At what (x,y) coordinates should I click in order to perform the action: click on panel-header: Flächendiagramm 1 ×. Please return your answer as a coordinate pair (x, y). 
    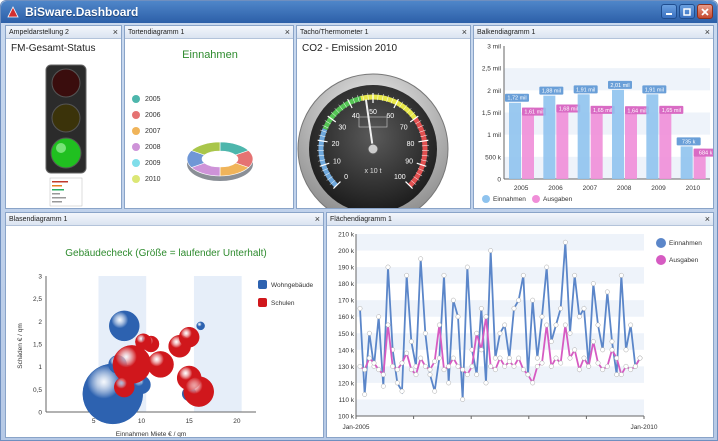
    Looking at the image, I should click on (520, 219).